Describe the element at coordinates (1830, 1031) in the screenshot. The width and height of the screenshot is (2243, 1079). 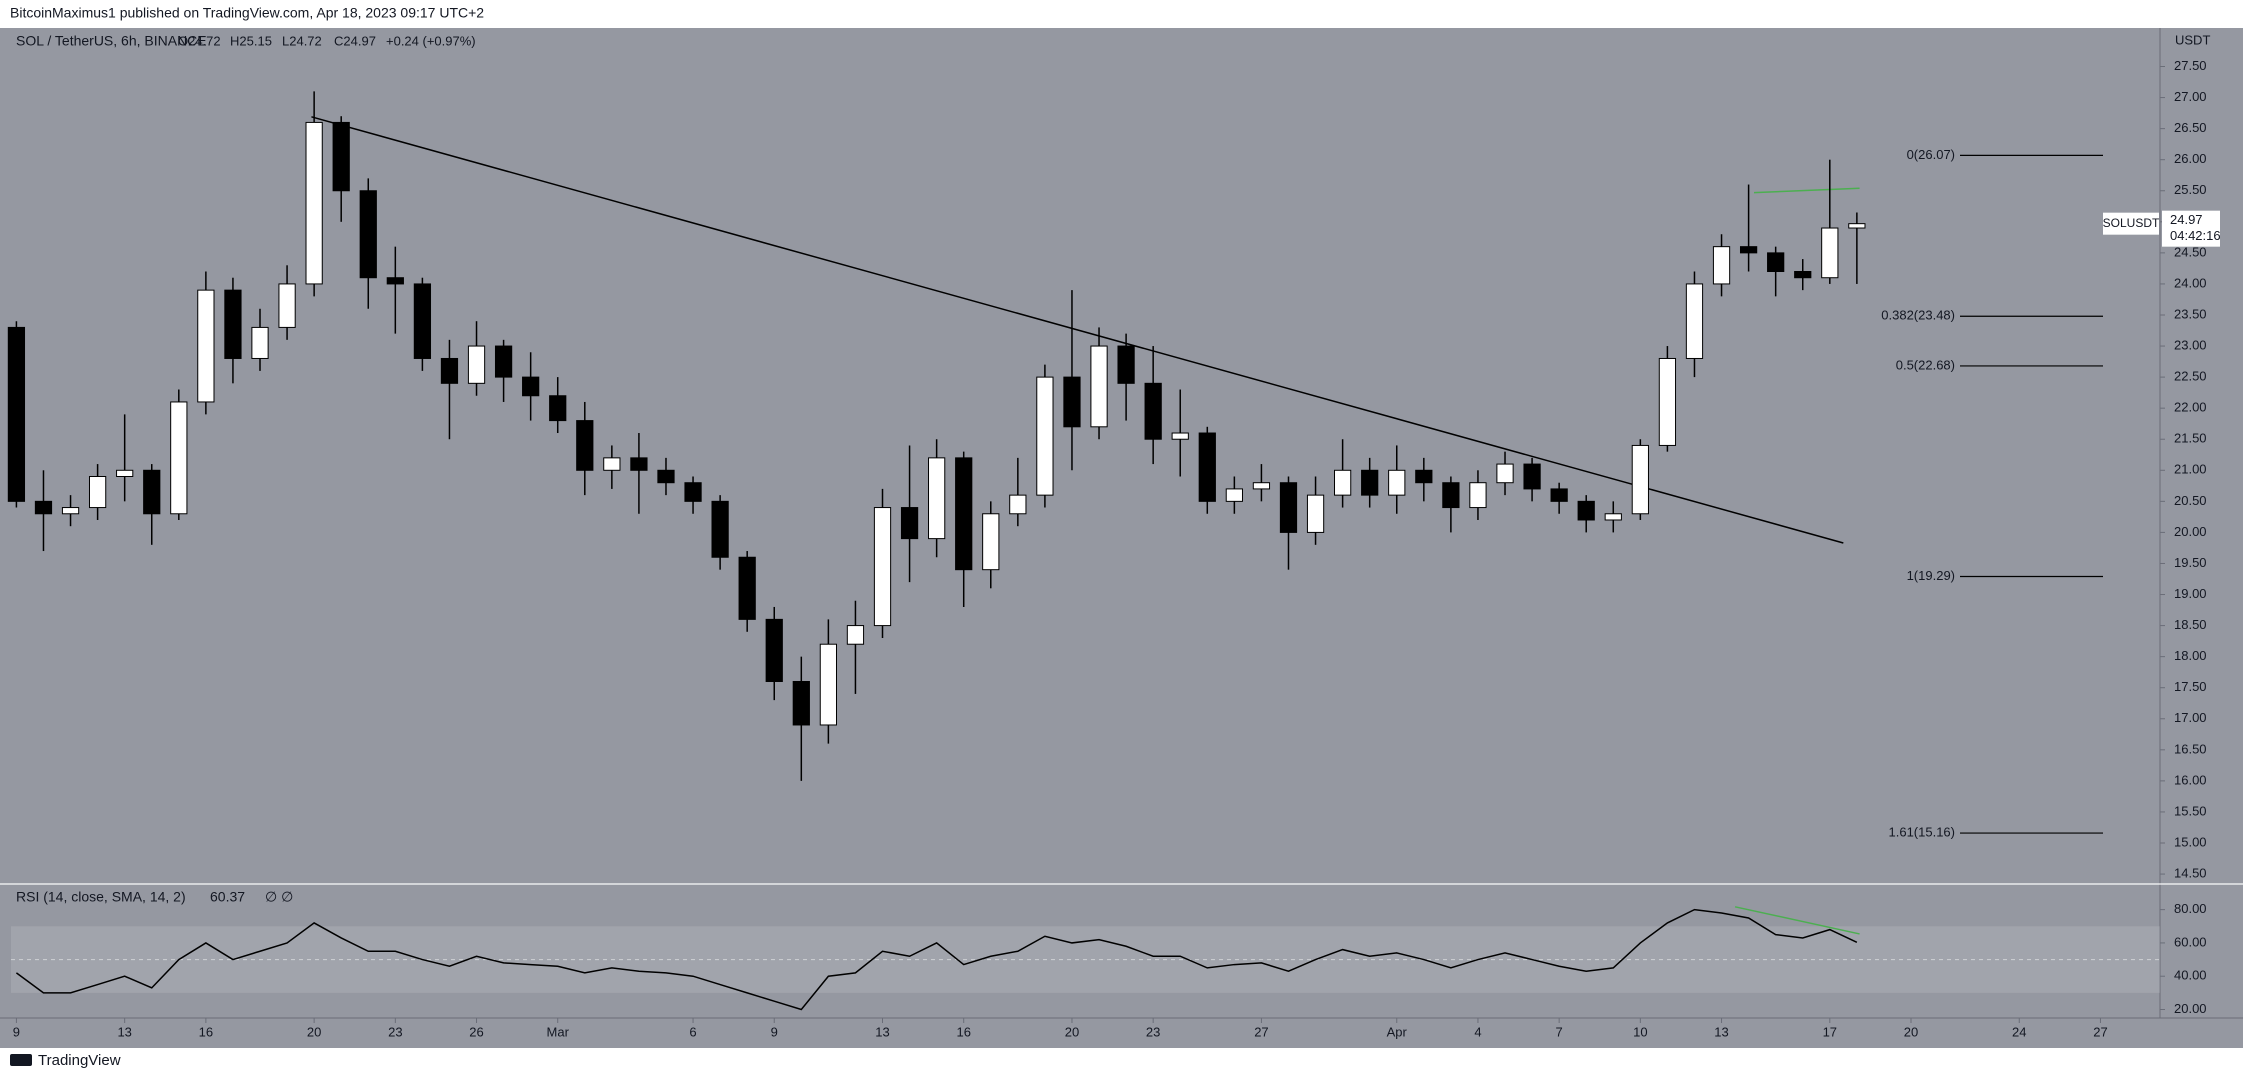
I see `x-tick-label: 17` at that location.